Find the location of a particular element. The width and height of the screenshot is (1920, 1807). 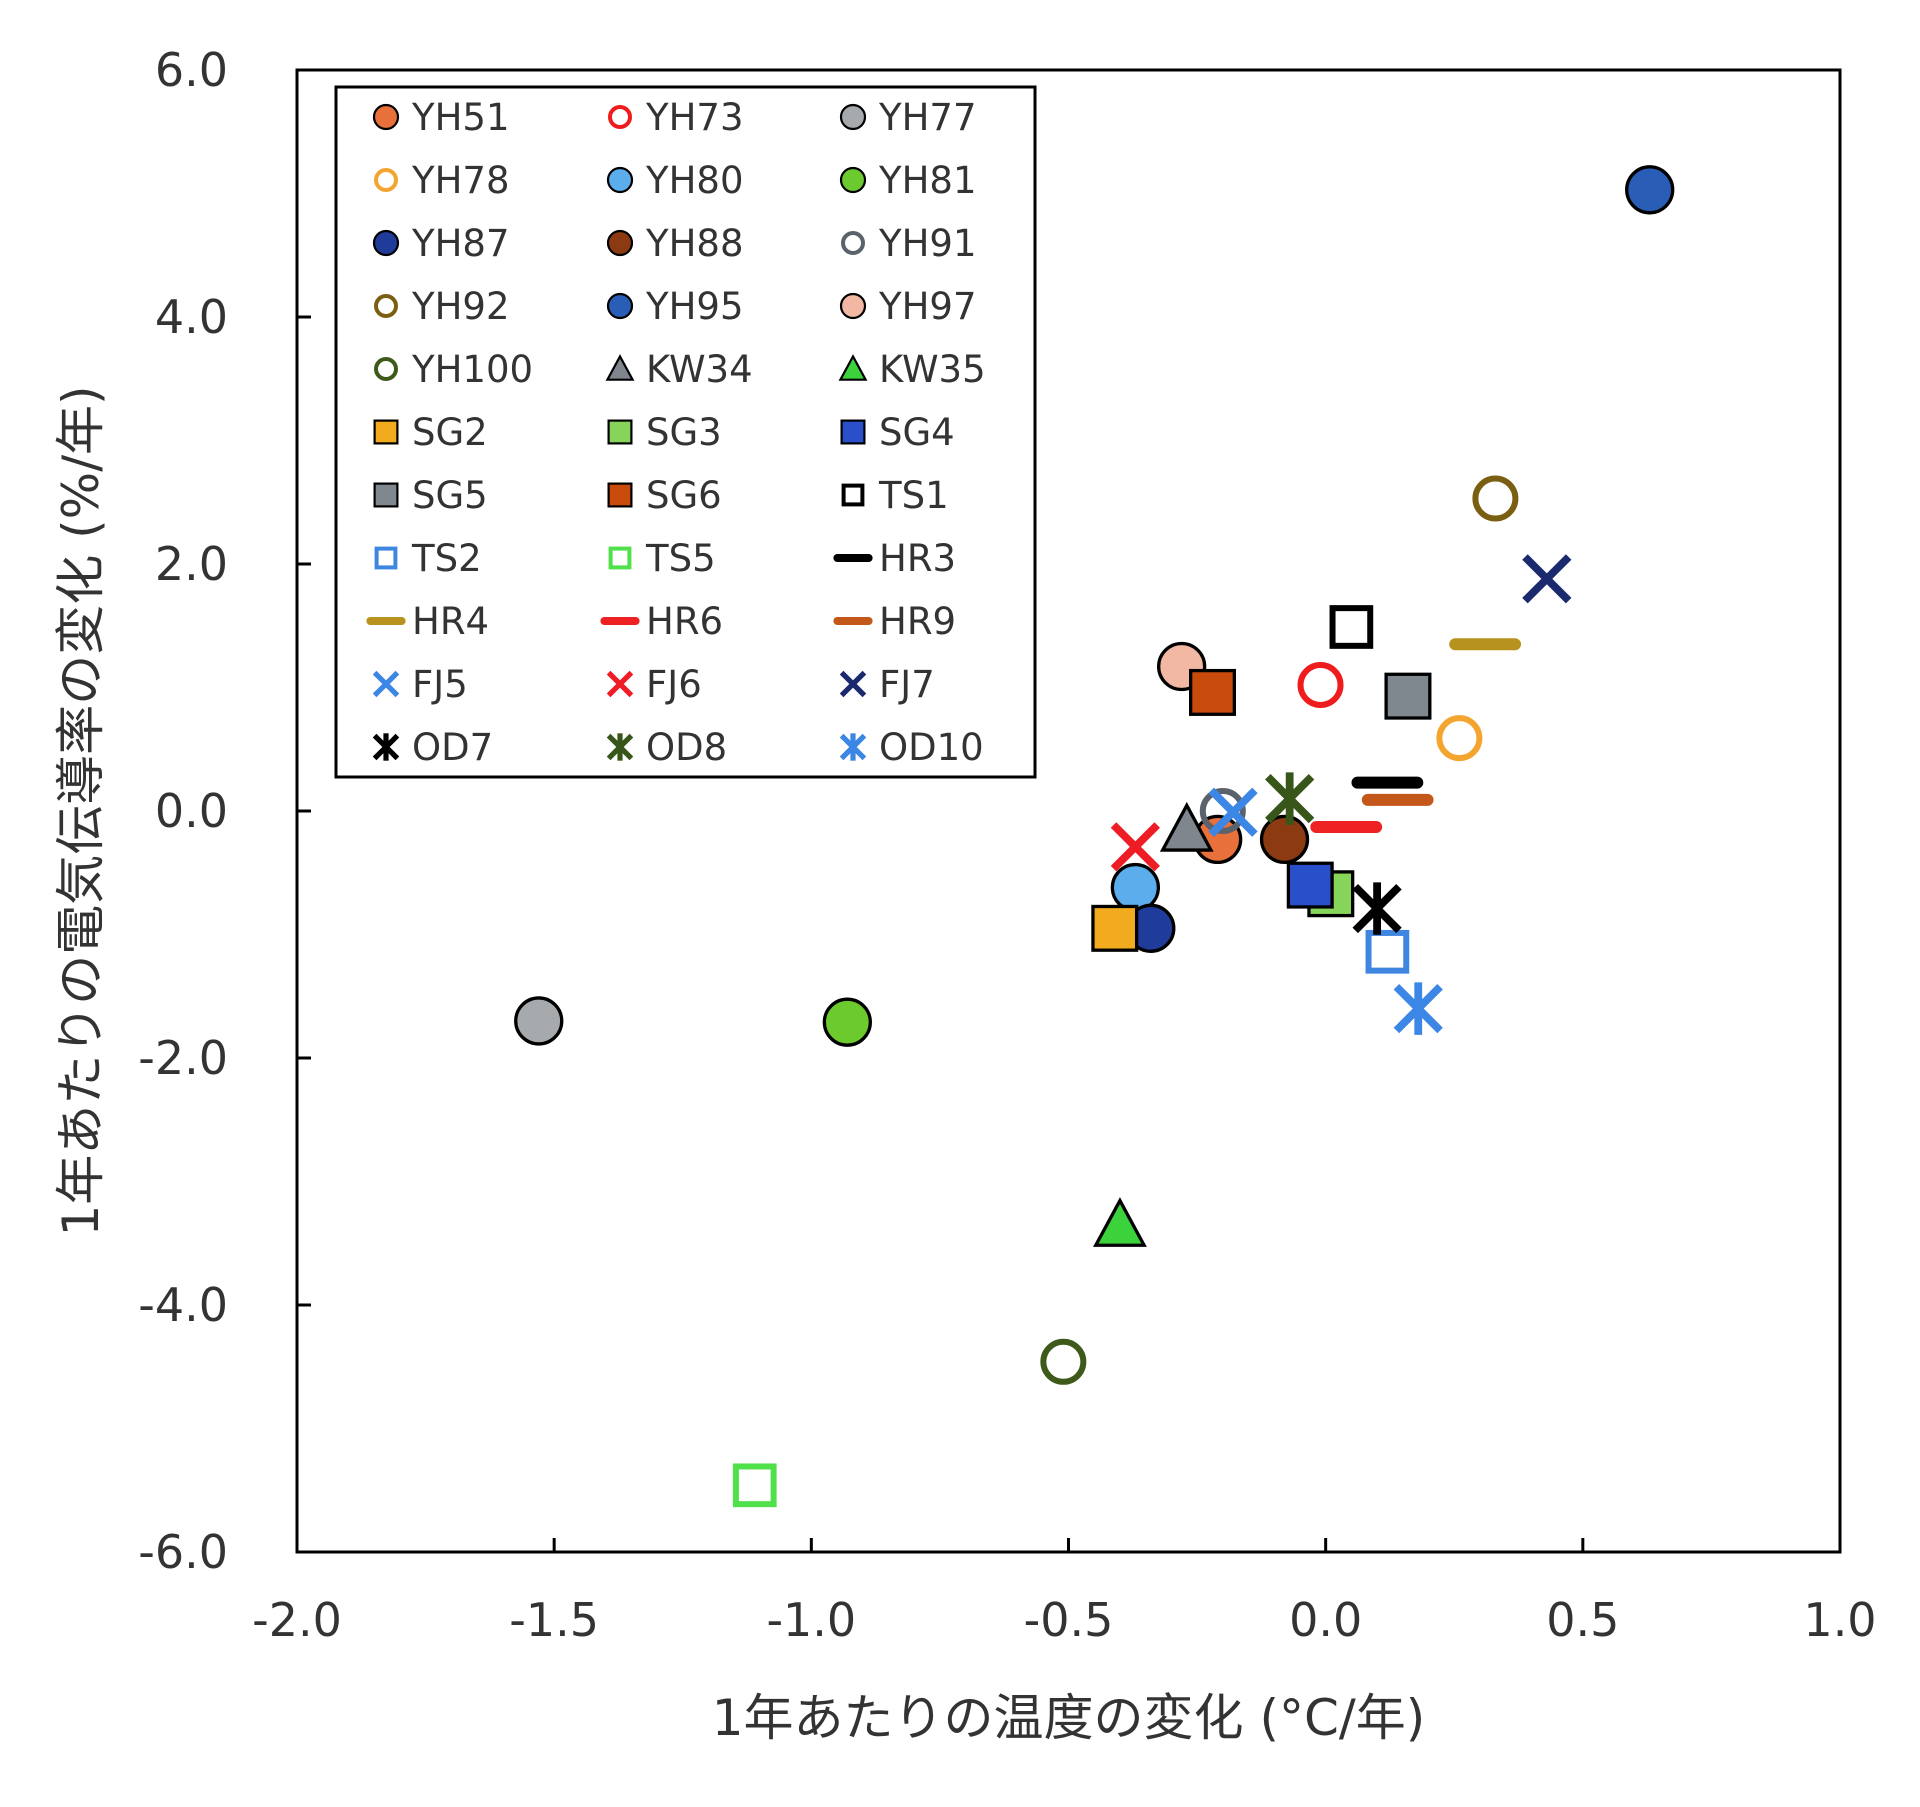

legend-item-kw34: KW34 is located at coordinates (679, 369).